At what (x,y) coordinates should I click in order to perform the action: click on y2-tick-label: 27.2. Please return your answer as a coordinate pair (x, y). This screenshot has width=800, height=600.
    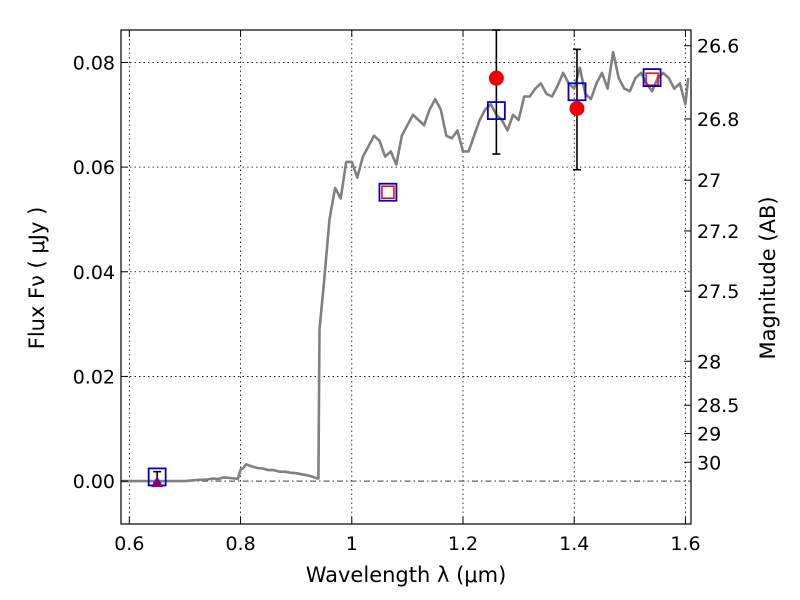
    Looking at the image, I should click on (718, 232).